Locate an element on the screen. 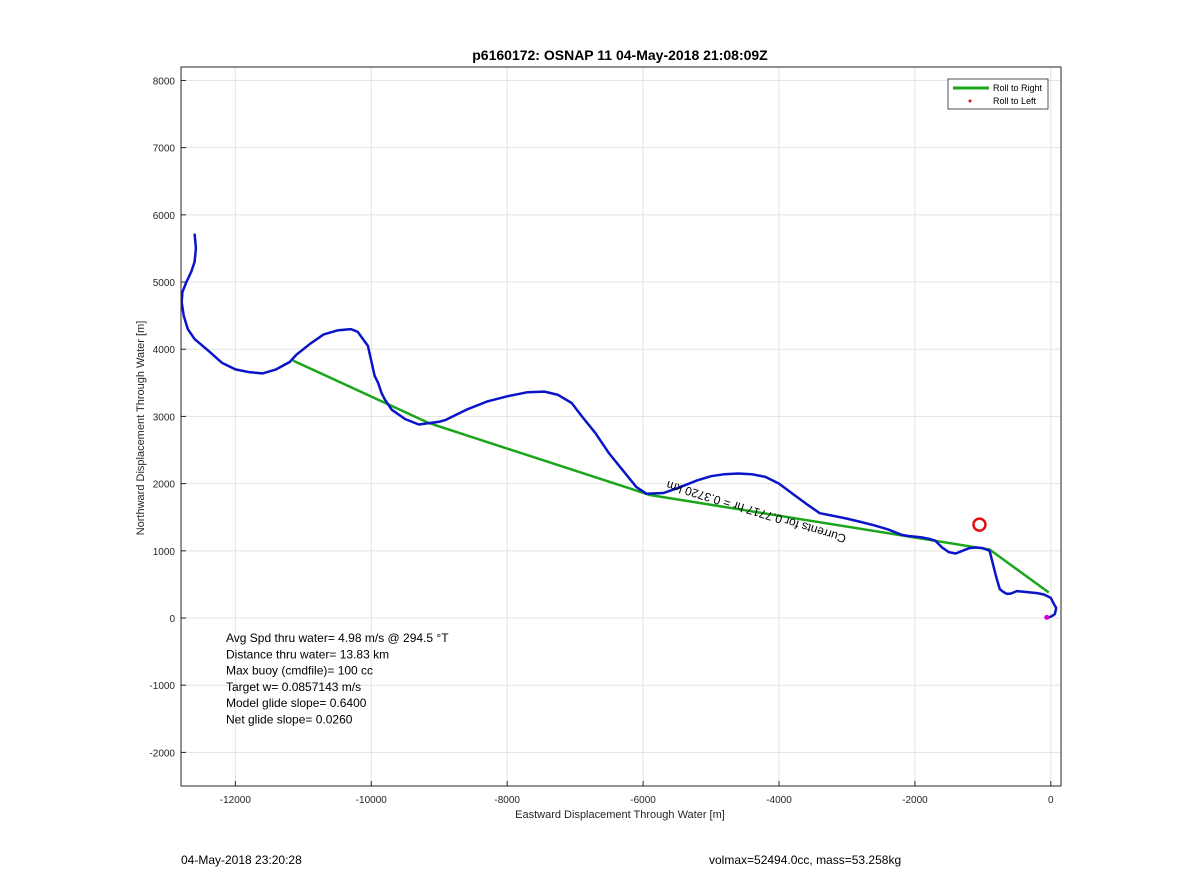 This screenshot has width=1200, height=885. x-tick-label: -12000 is located at coordinates (236, 800).